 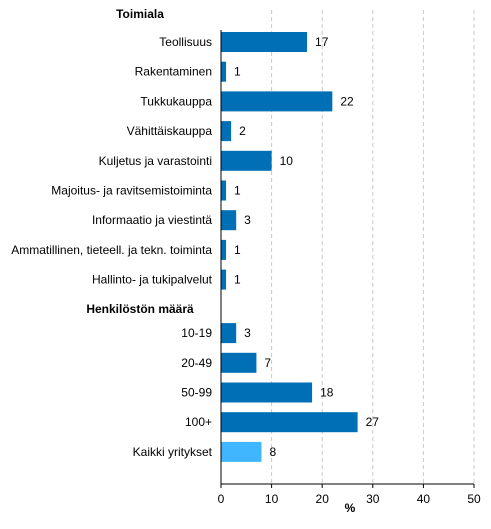 I want to click on category-label-0-1: Rakentaminen, so click(x=173, y=72).